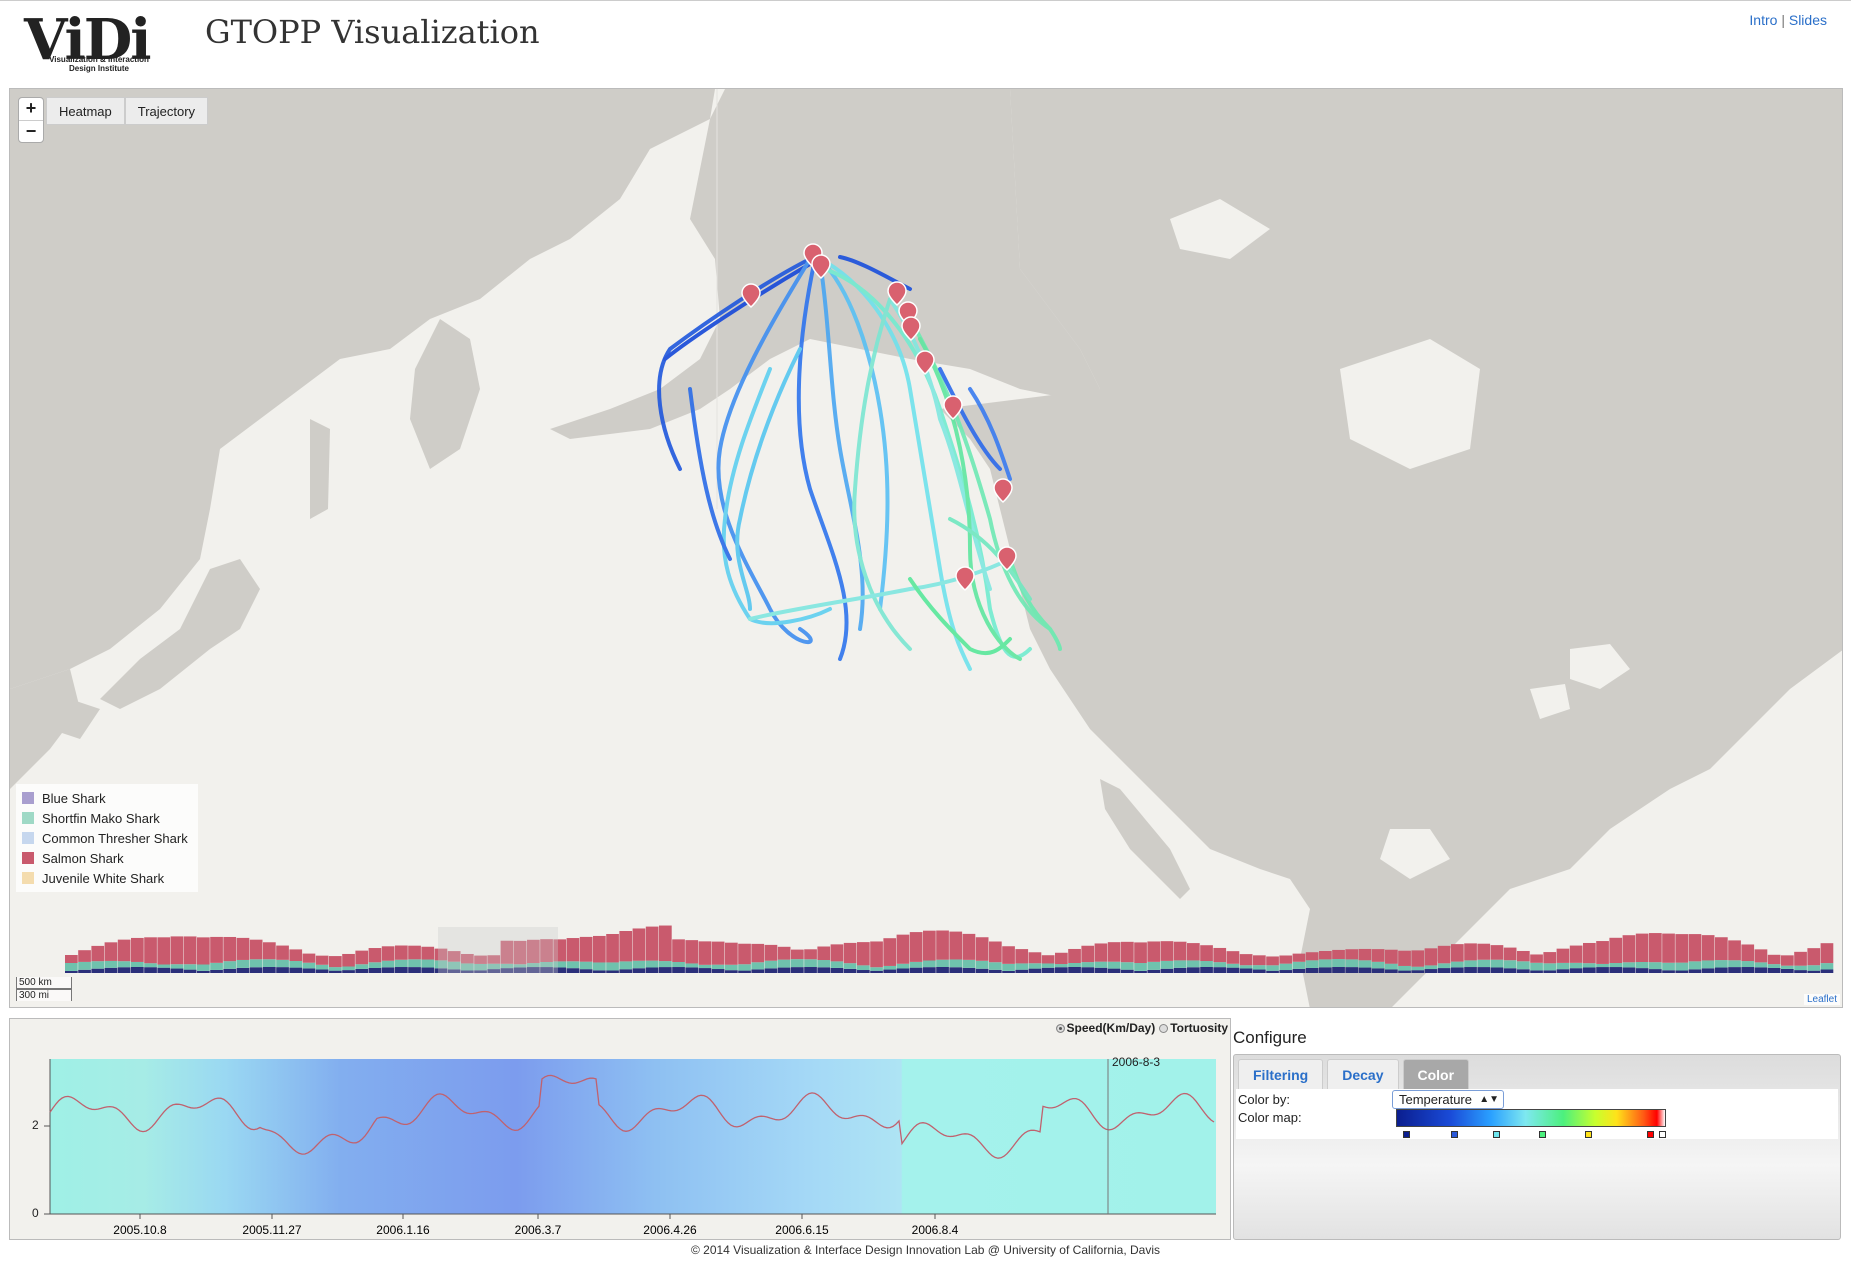 This screenshot has height=1264, width=1851. Describe the element at coordinates (1821, 999) in the screenshot. I see `leaflet-attribution: Leaflet` at that location.